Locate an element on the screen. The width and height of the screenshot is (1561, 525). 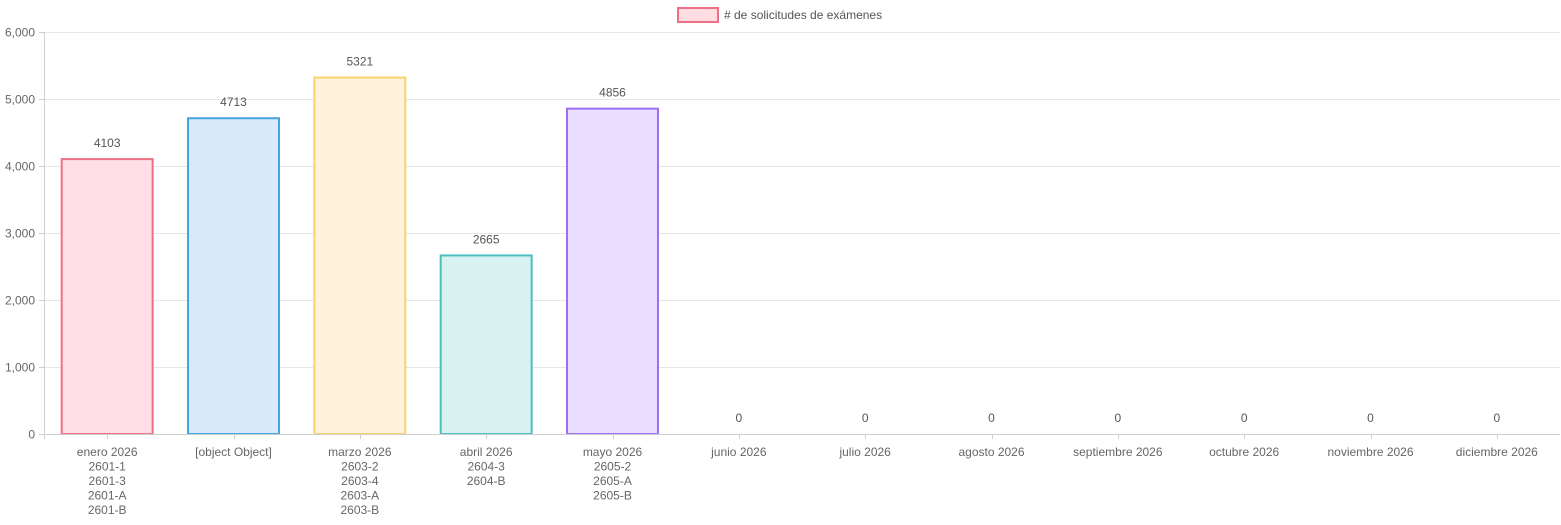
legend: # de solicitudes de exámenes is located at coordinates (779, 15).